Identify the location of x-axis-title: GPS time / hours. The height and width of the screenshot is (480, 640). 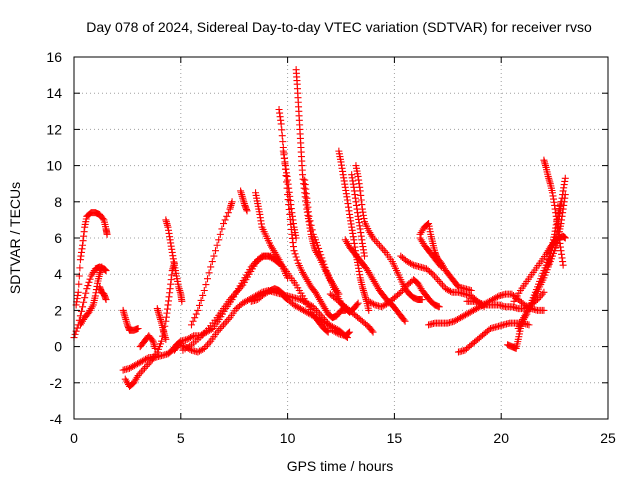
(340, 466).